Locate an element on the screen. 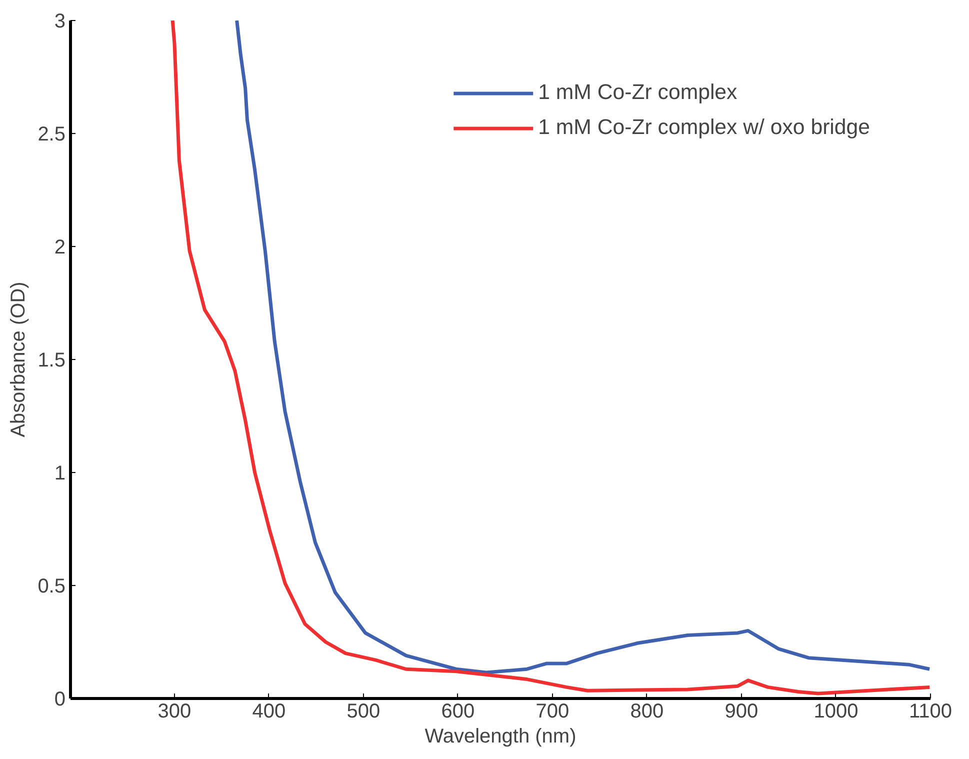 Image resolution: width=969 pixels, height=759 pixels. x-tick-label: 1100 is located at coordinates (930, 711).